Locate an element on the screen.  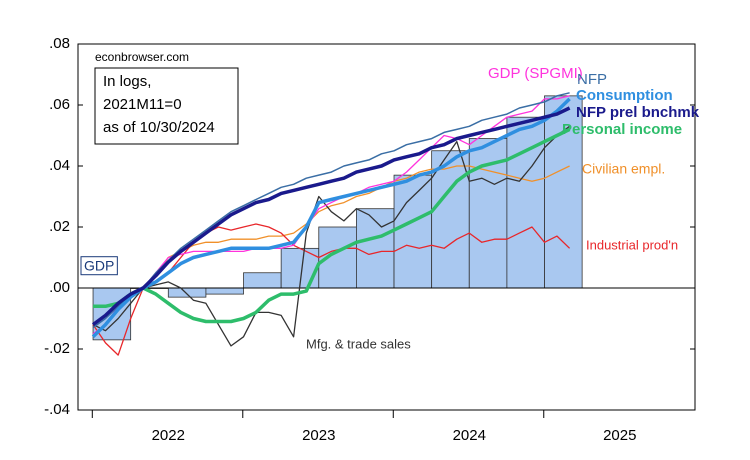
x-tick-label: 2024 is located at coordinates (469, 435).